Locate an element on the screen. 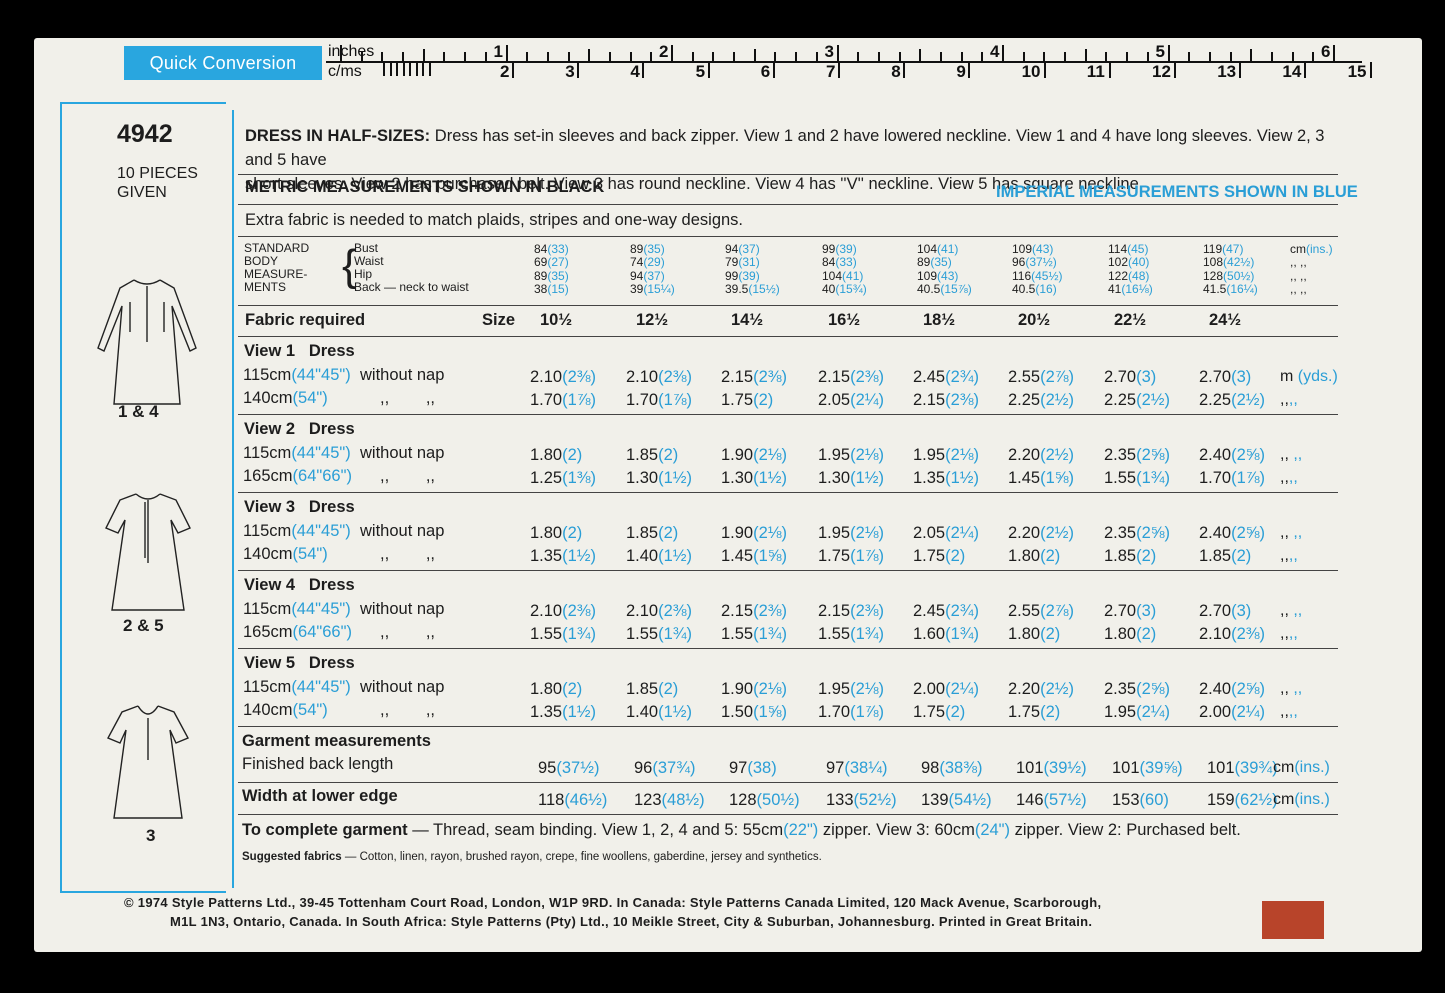 The height and width of the screenshot is (993, 1445). garment-cell: 133(52½) is located at coordinates (861, 800).